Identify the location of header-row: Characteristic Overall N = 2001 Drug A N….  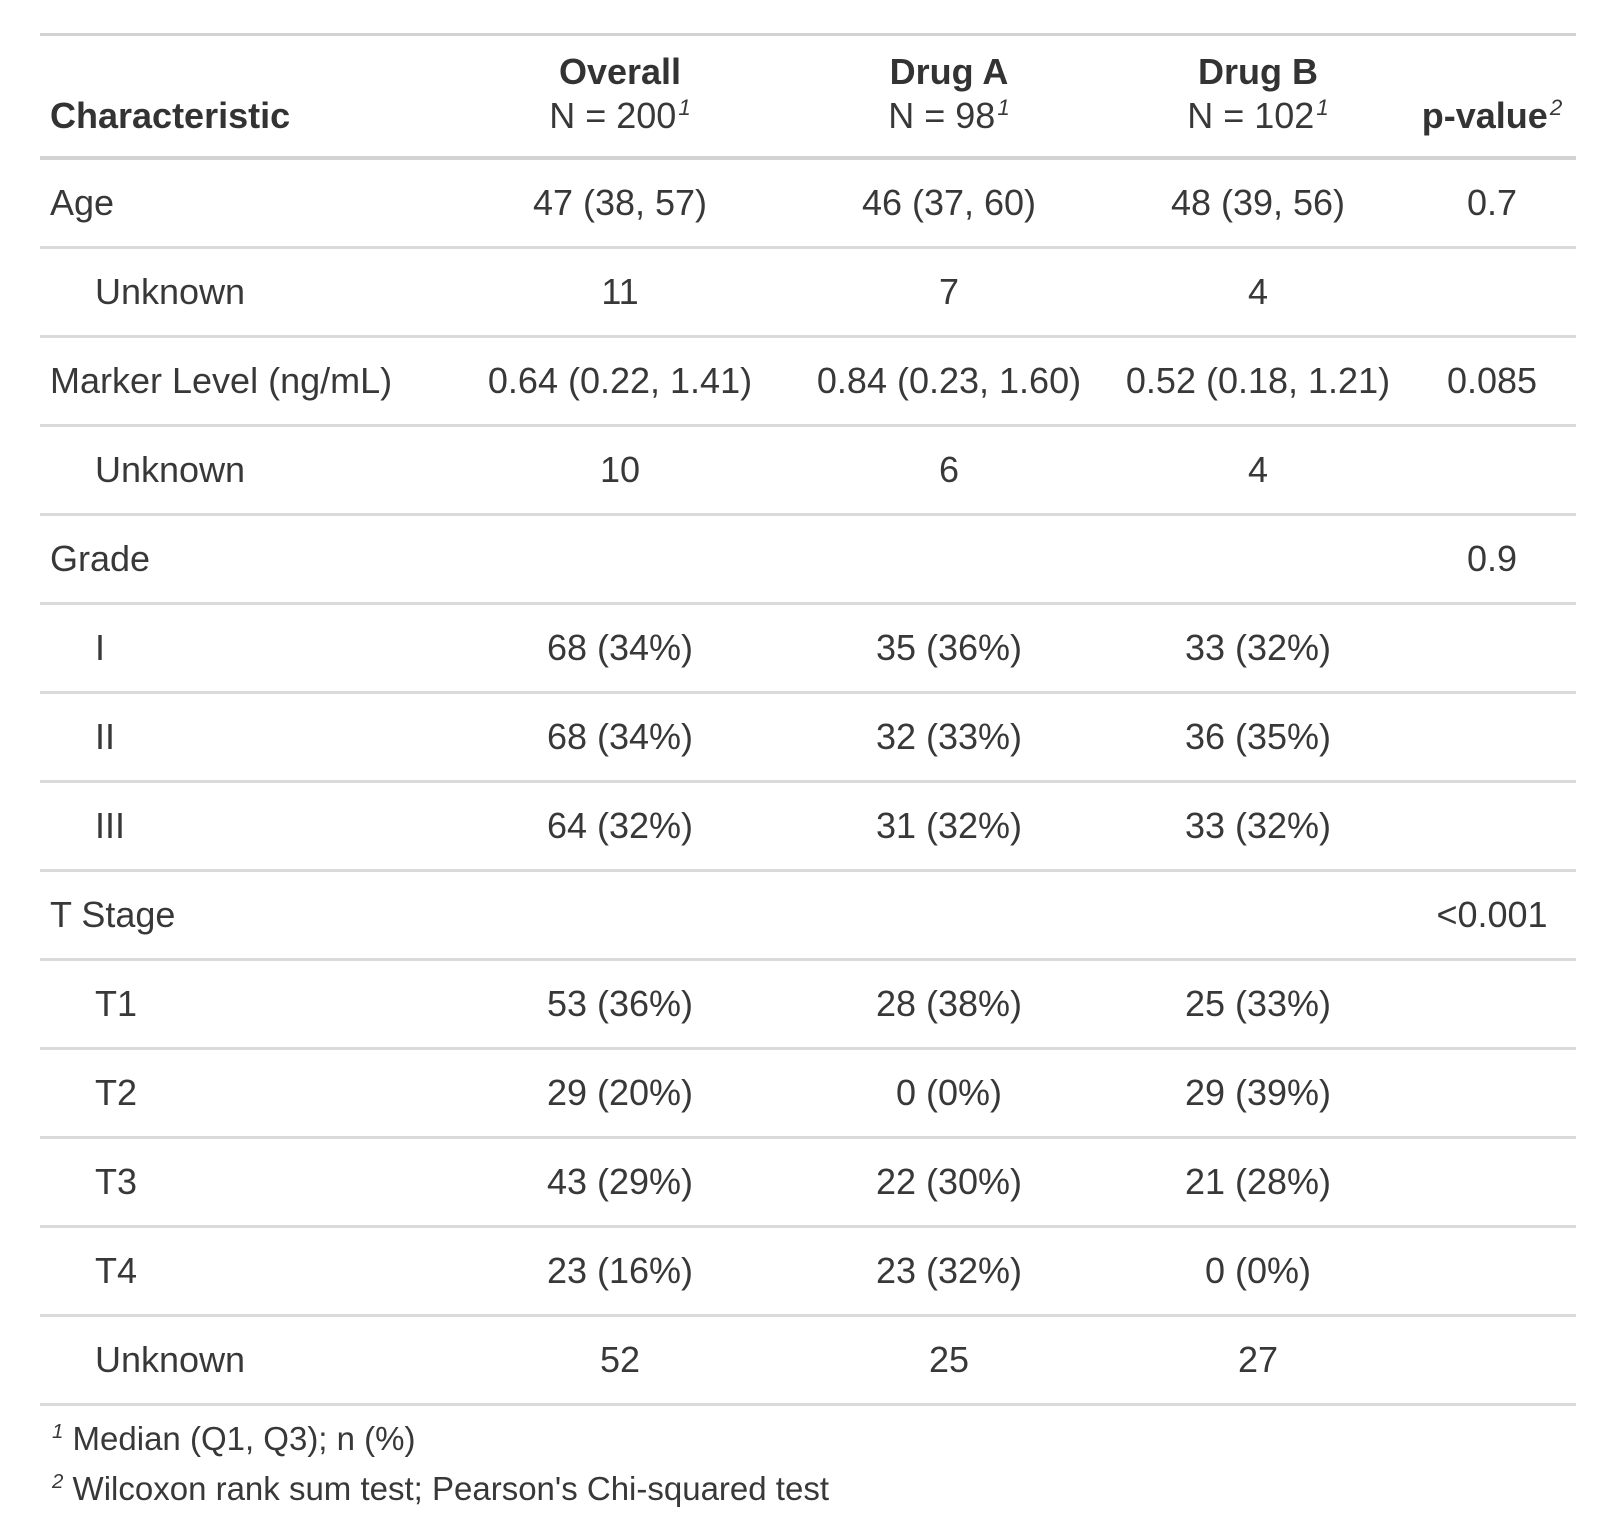
(808, 97).